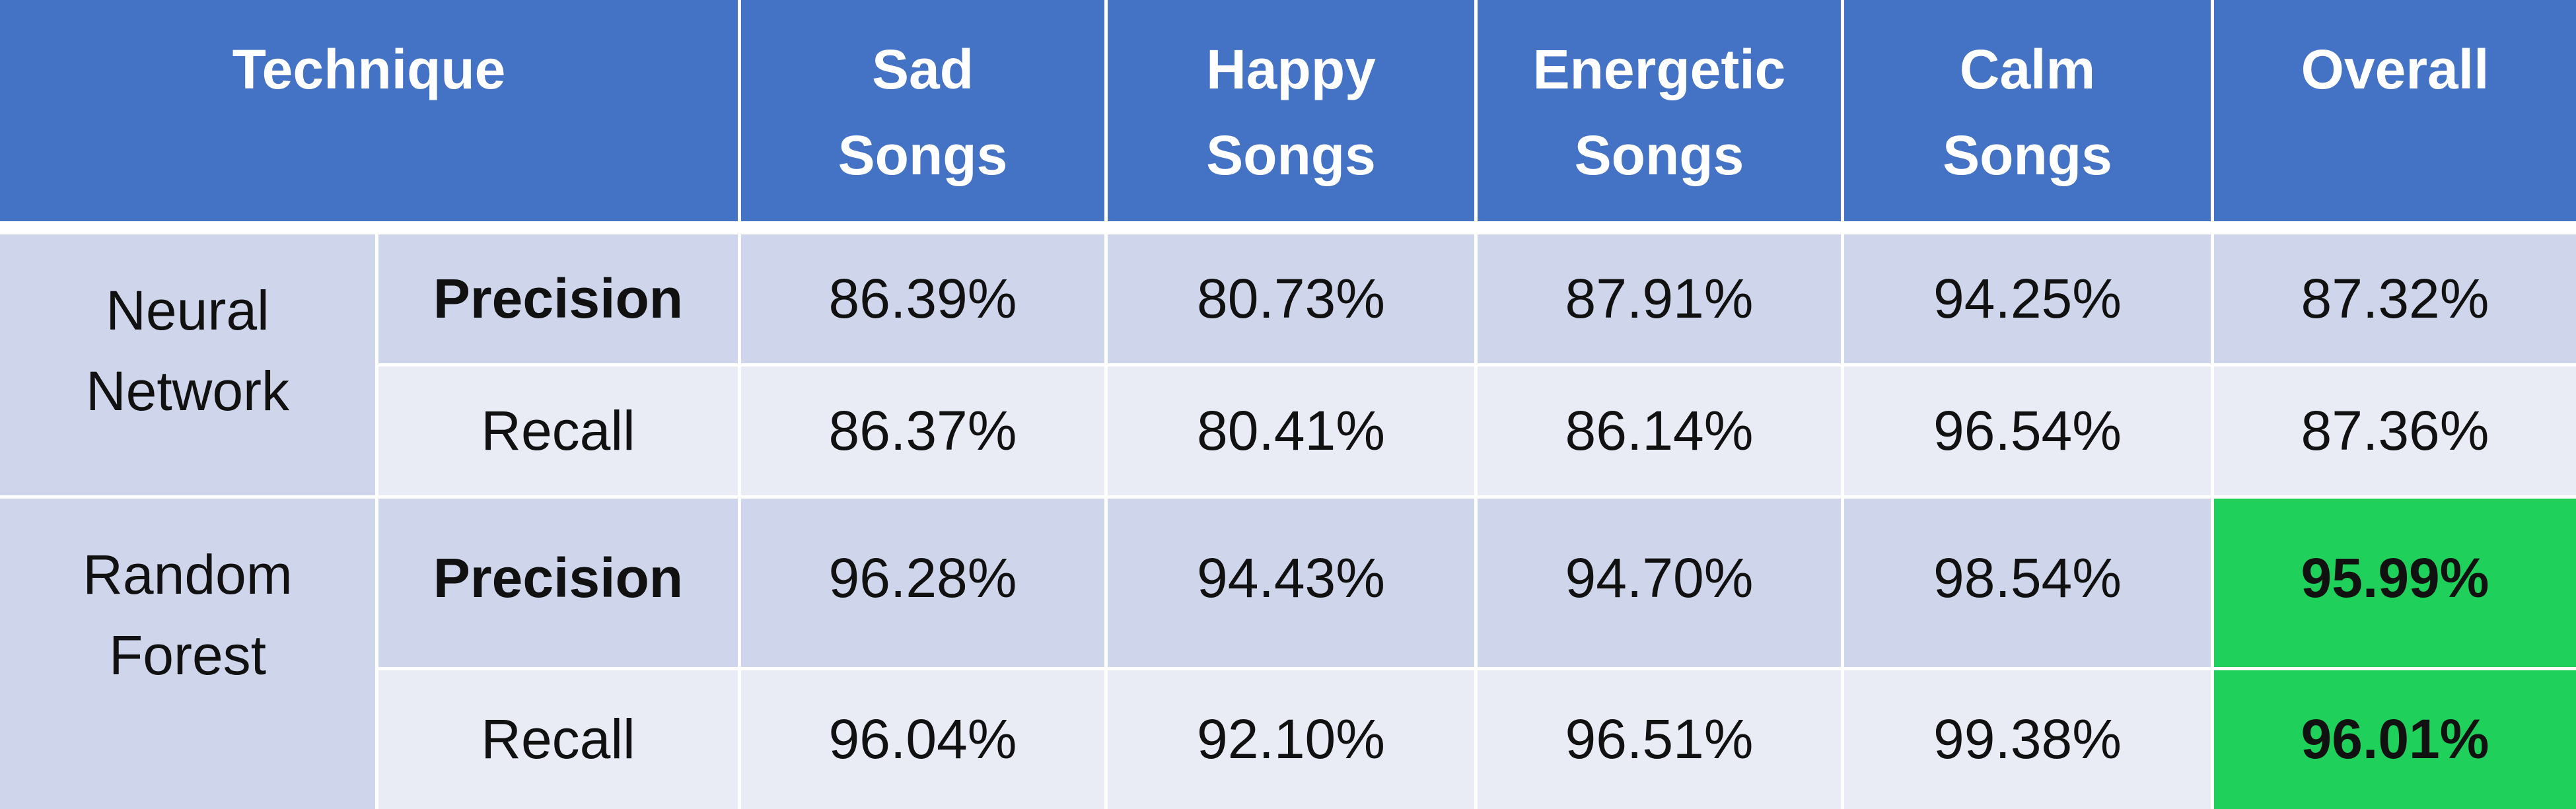 The width and height of the screenshot is (2576, 809). I want to click on header-energetic-line1: Energetic, so click(1659, 69).